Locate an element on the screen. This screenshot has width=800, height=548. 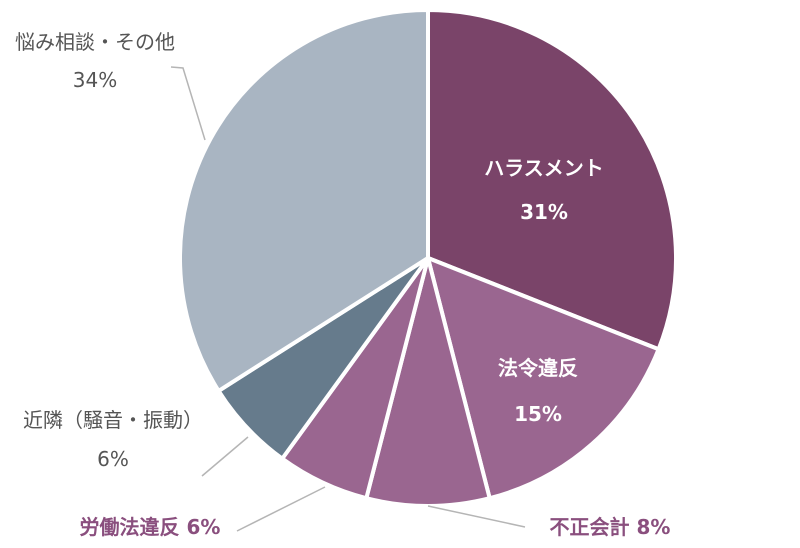
slice-value-label: 31% is located at coordinates (544, 212).